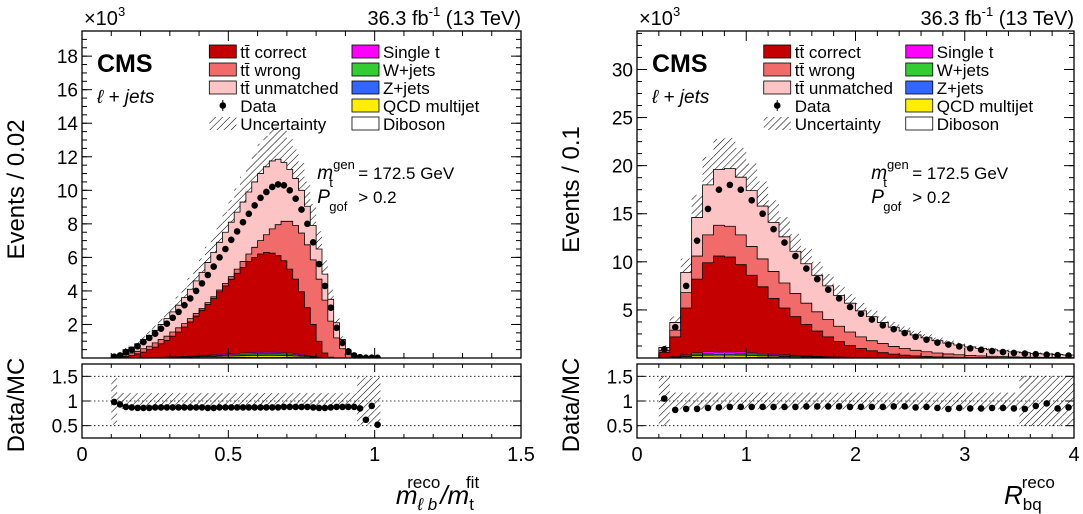 The height and width of the screenshot is (514, 1083). Describe the element at coordinates (855, 455) in the screenshot. I see `xtick-label: 2` at that location.